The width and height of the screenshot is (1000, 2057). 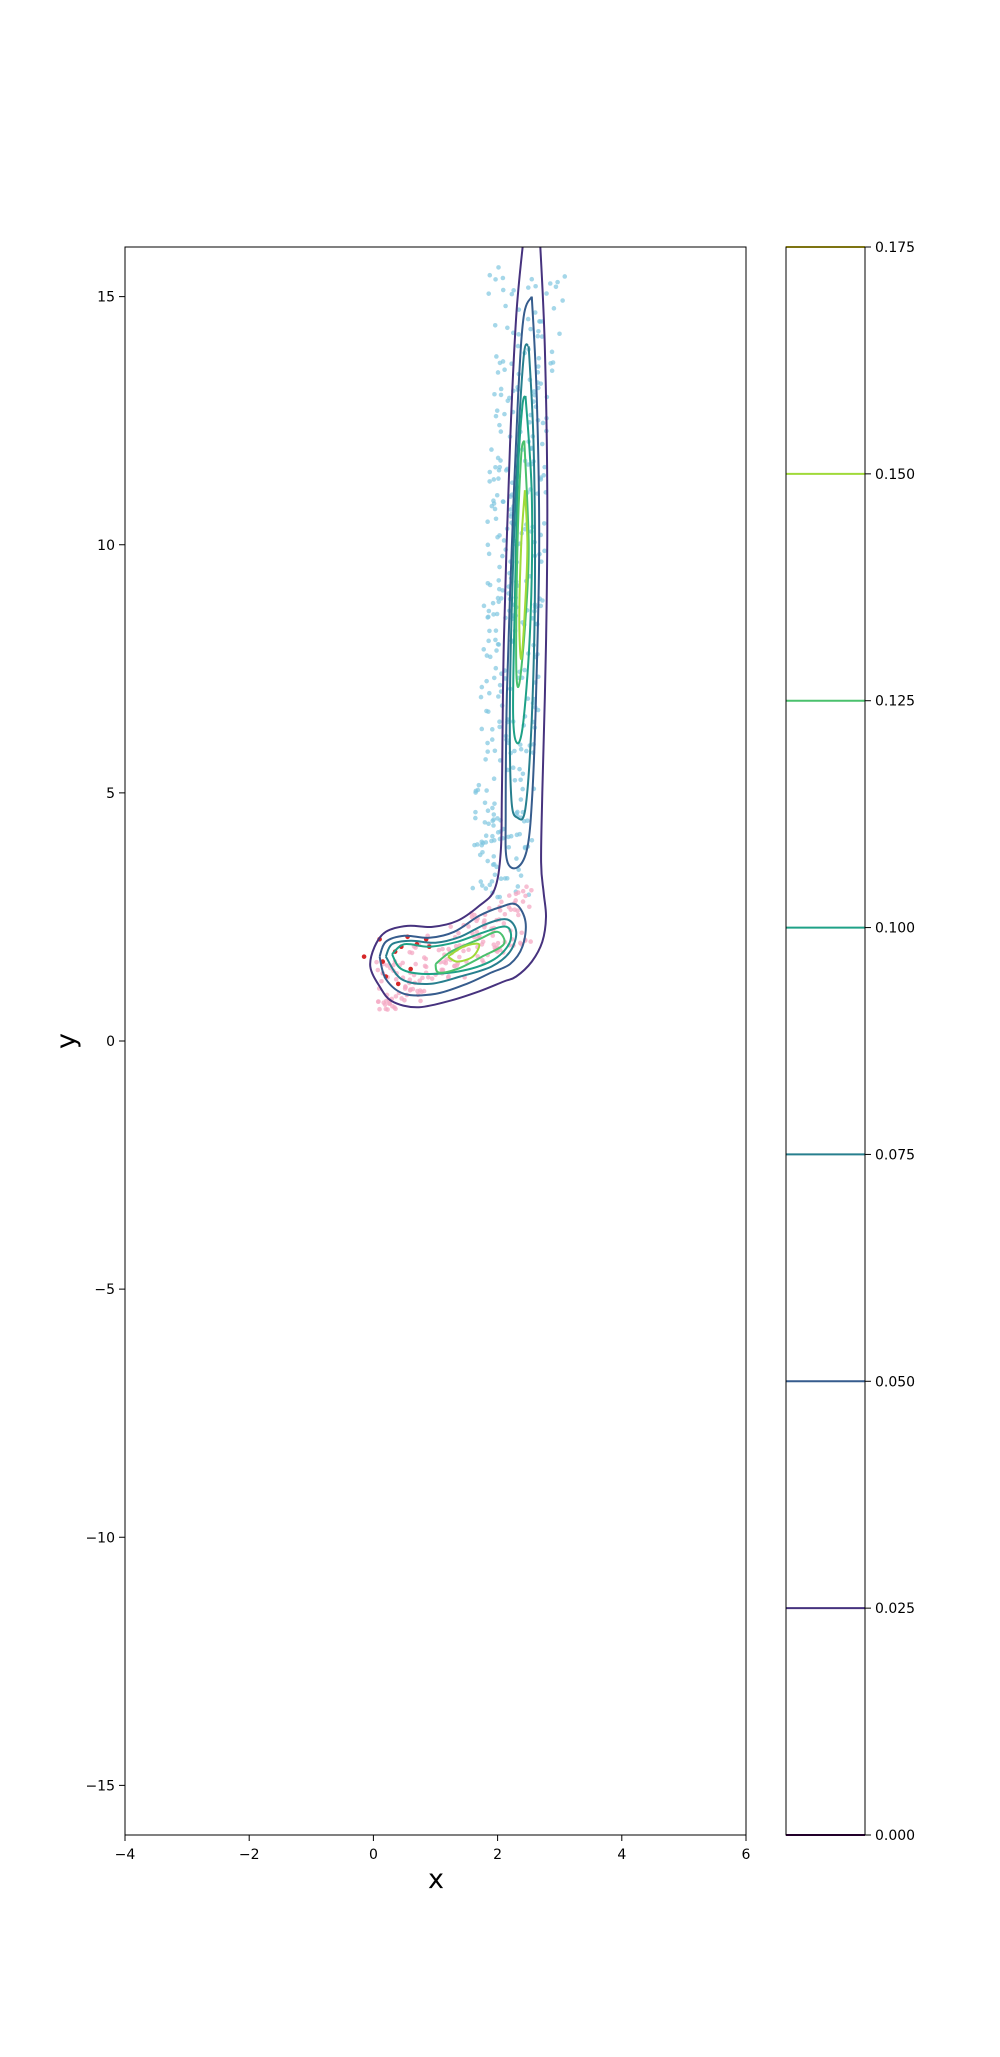 What do you see at coordinates (398, 984) in the screenshot?
I see `scatter-point-red` at bounding box center [398, 984].